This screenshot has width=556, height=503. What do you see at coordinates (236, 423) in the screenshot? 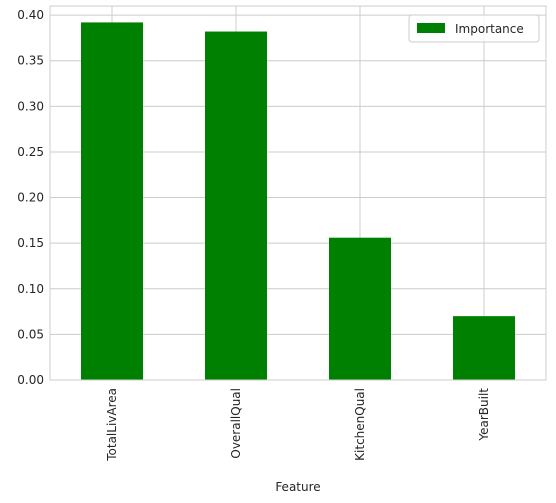
I see `x-tick-label-overallqual: OverallQual` at bounding box center [236, 423].